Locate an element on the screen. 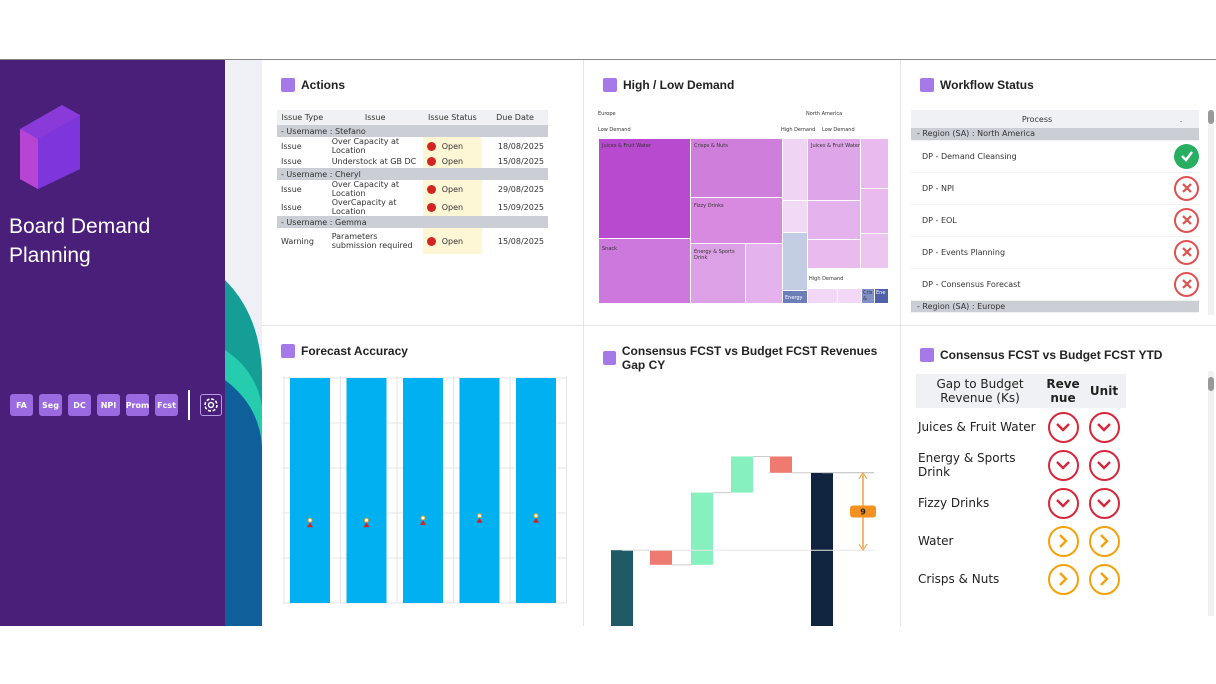  col-header: Issue Type is located at coordinates (302, 117).